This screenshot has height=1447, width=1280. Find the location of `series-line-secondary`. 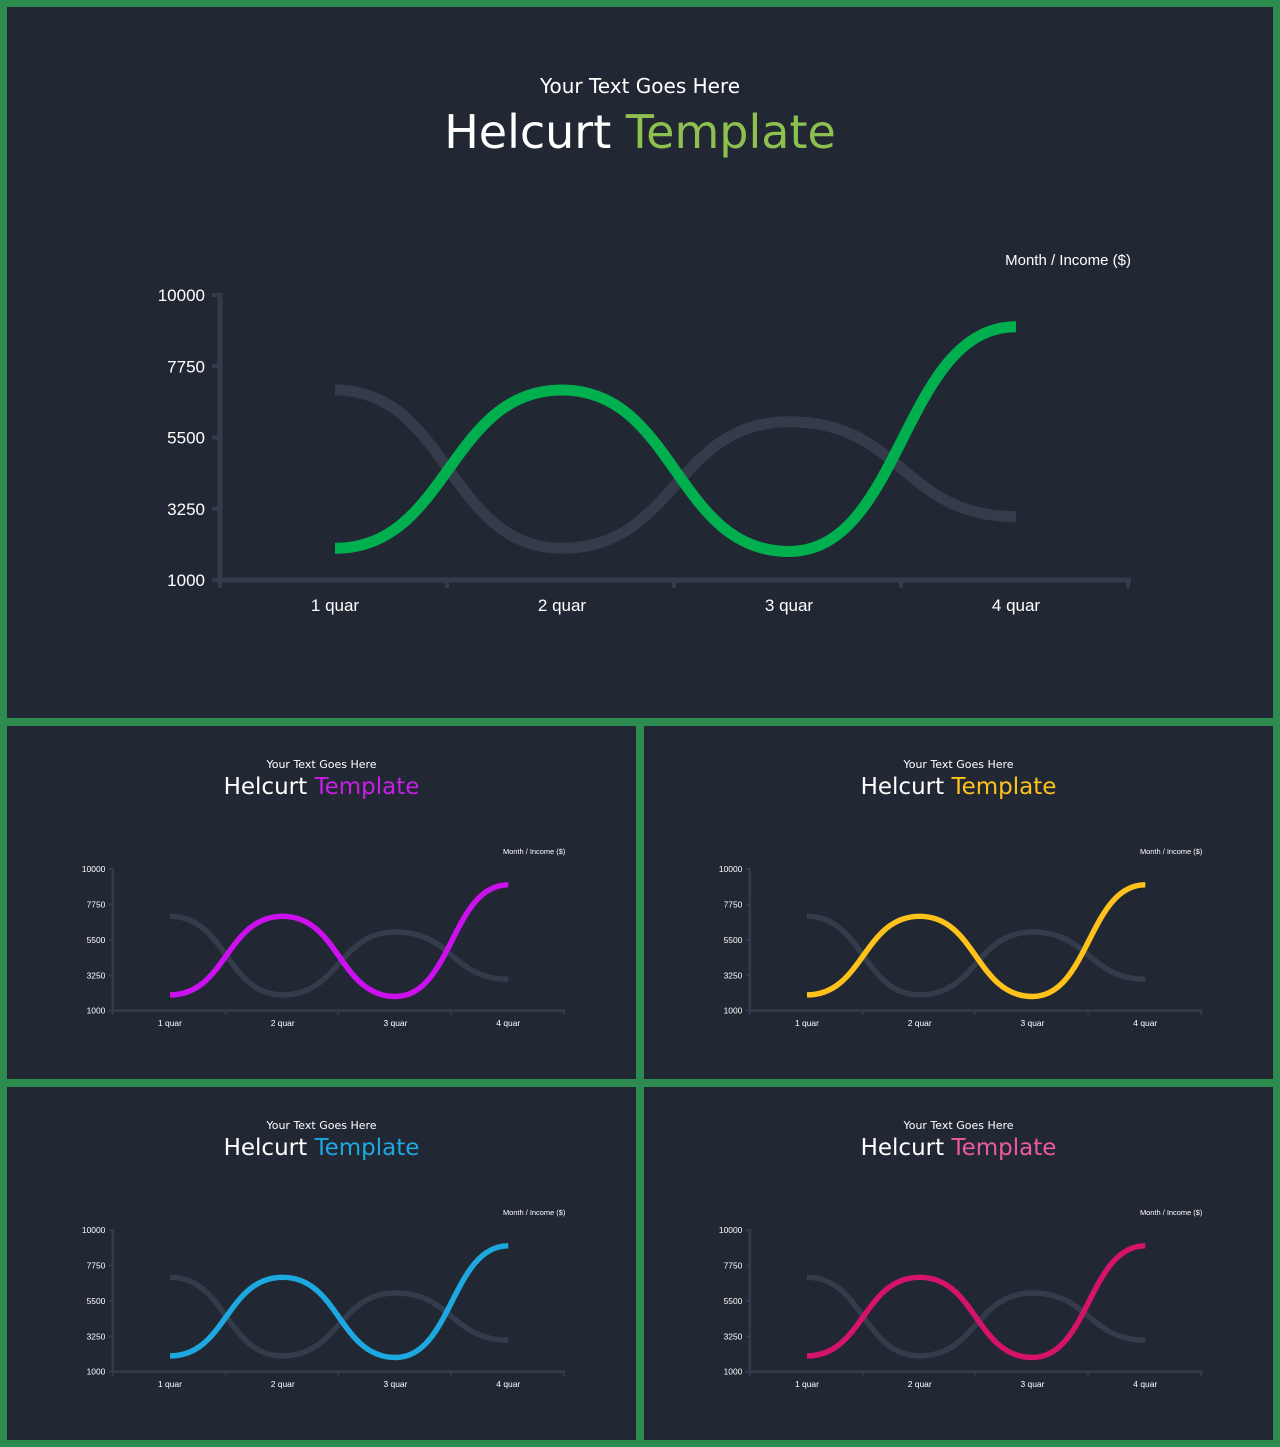

series-line-secondary is located at coordinates (675, 469).